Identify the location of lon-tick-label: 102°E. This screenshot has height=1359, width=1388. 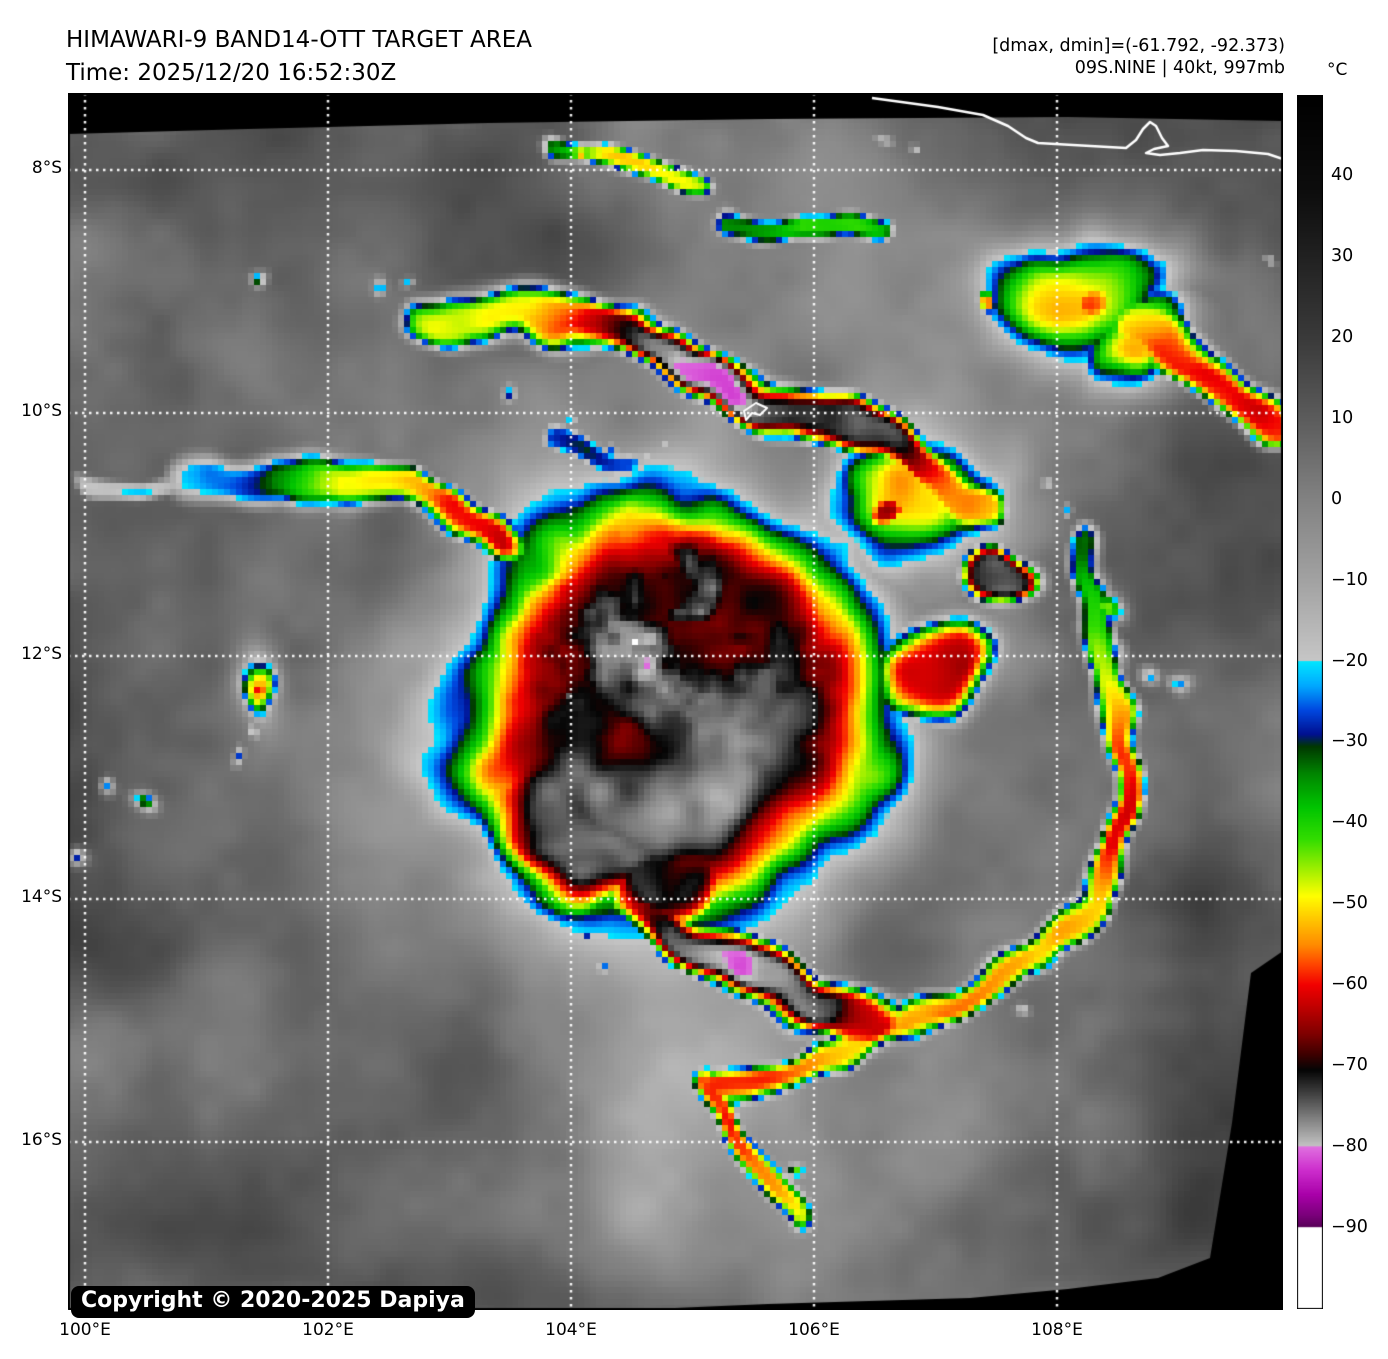
(328, 1330).